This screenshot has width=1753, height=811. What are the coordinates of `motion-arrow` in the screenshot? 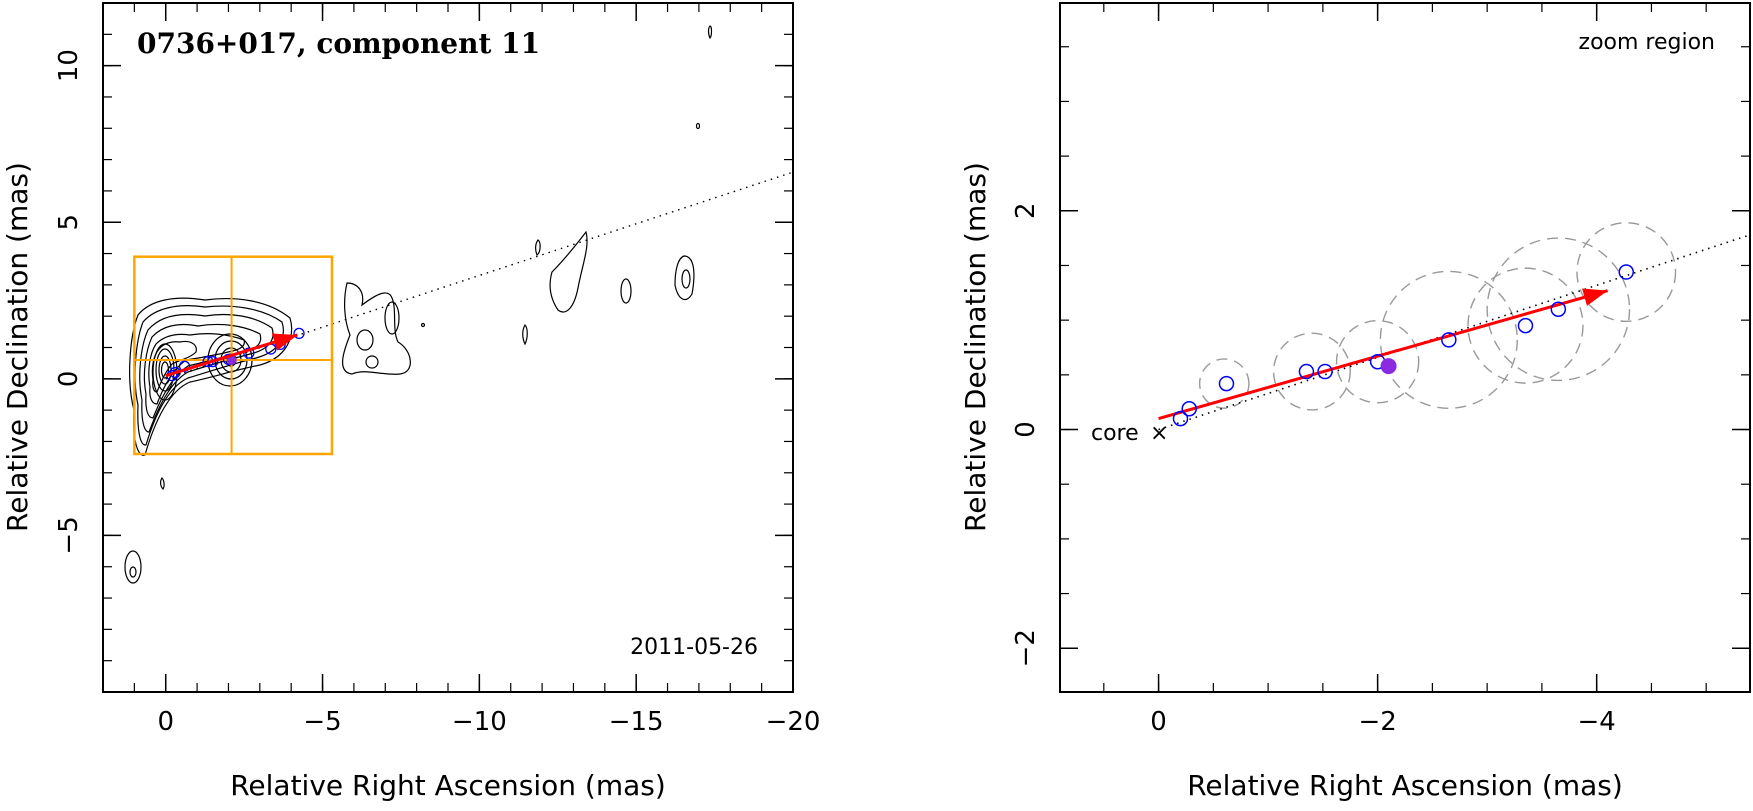 It's located at (1383, 355).